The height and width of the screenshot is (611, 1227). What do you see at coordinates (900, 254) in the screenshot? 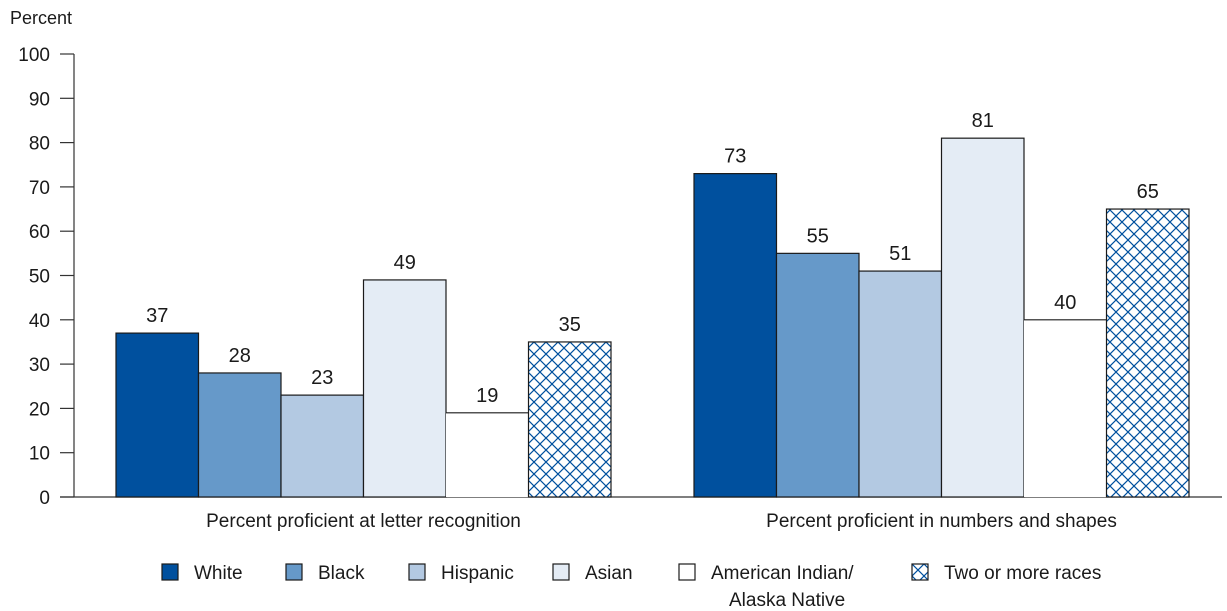
I see `data-label: 51` at bounding box center [900, 254].